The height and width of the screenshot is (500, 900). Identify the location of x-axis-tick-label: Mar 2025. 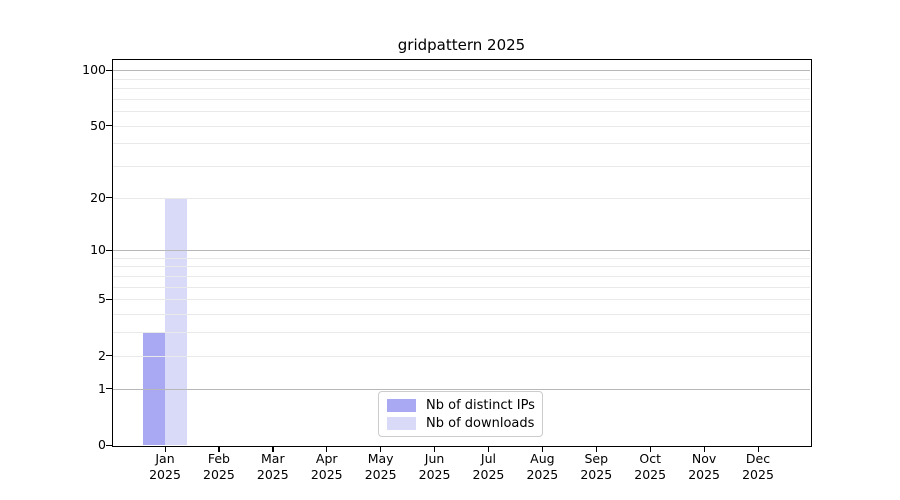
(273, 467).